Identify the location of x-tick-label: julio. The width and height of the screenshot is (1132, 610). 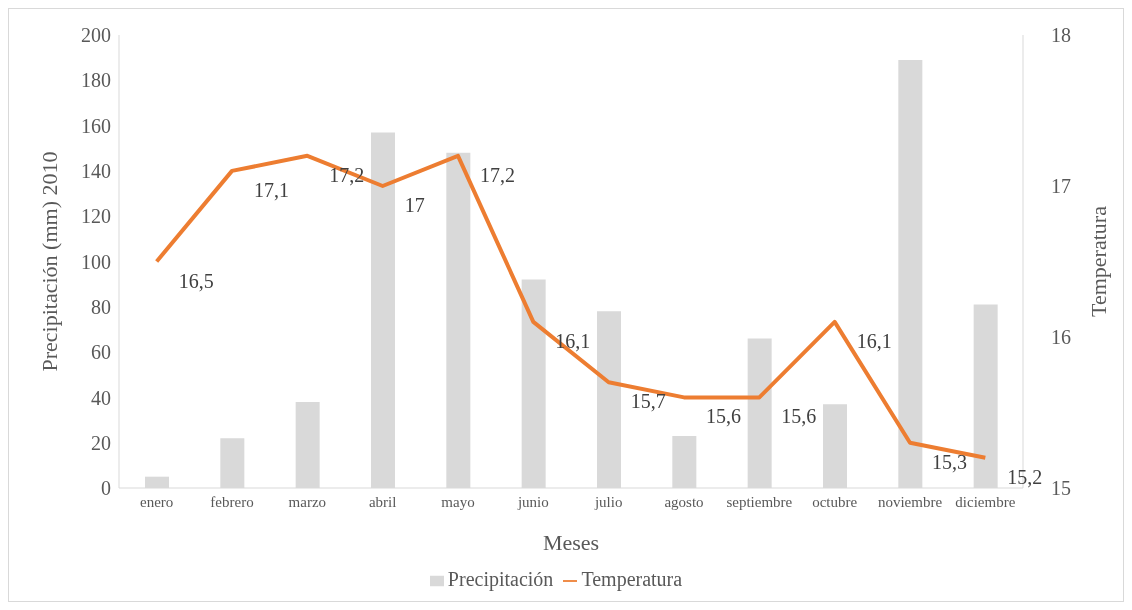
(608, 501).